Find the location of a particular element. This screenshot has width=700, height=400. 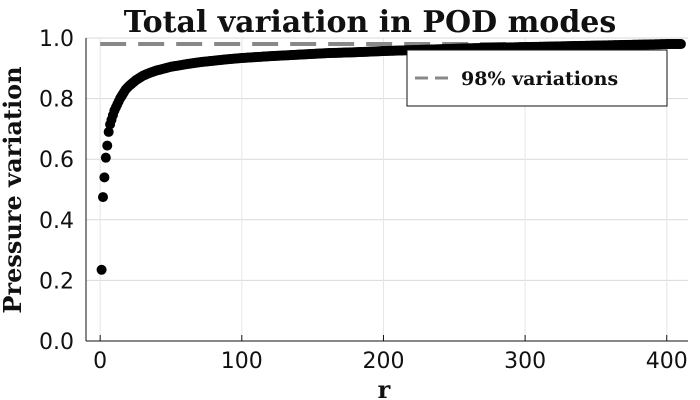

x-tick-label: 100 is located at coordinates (242, 361).